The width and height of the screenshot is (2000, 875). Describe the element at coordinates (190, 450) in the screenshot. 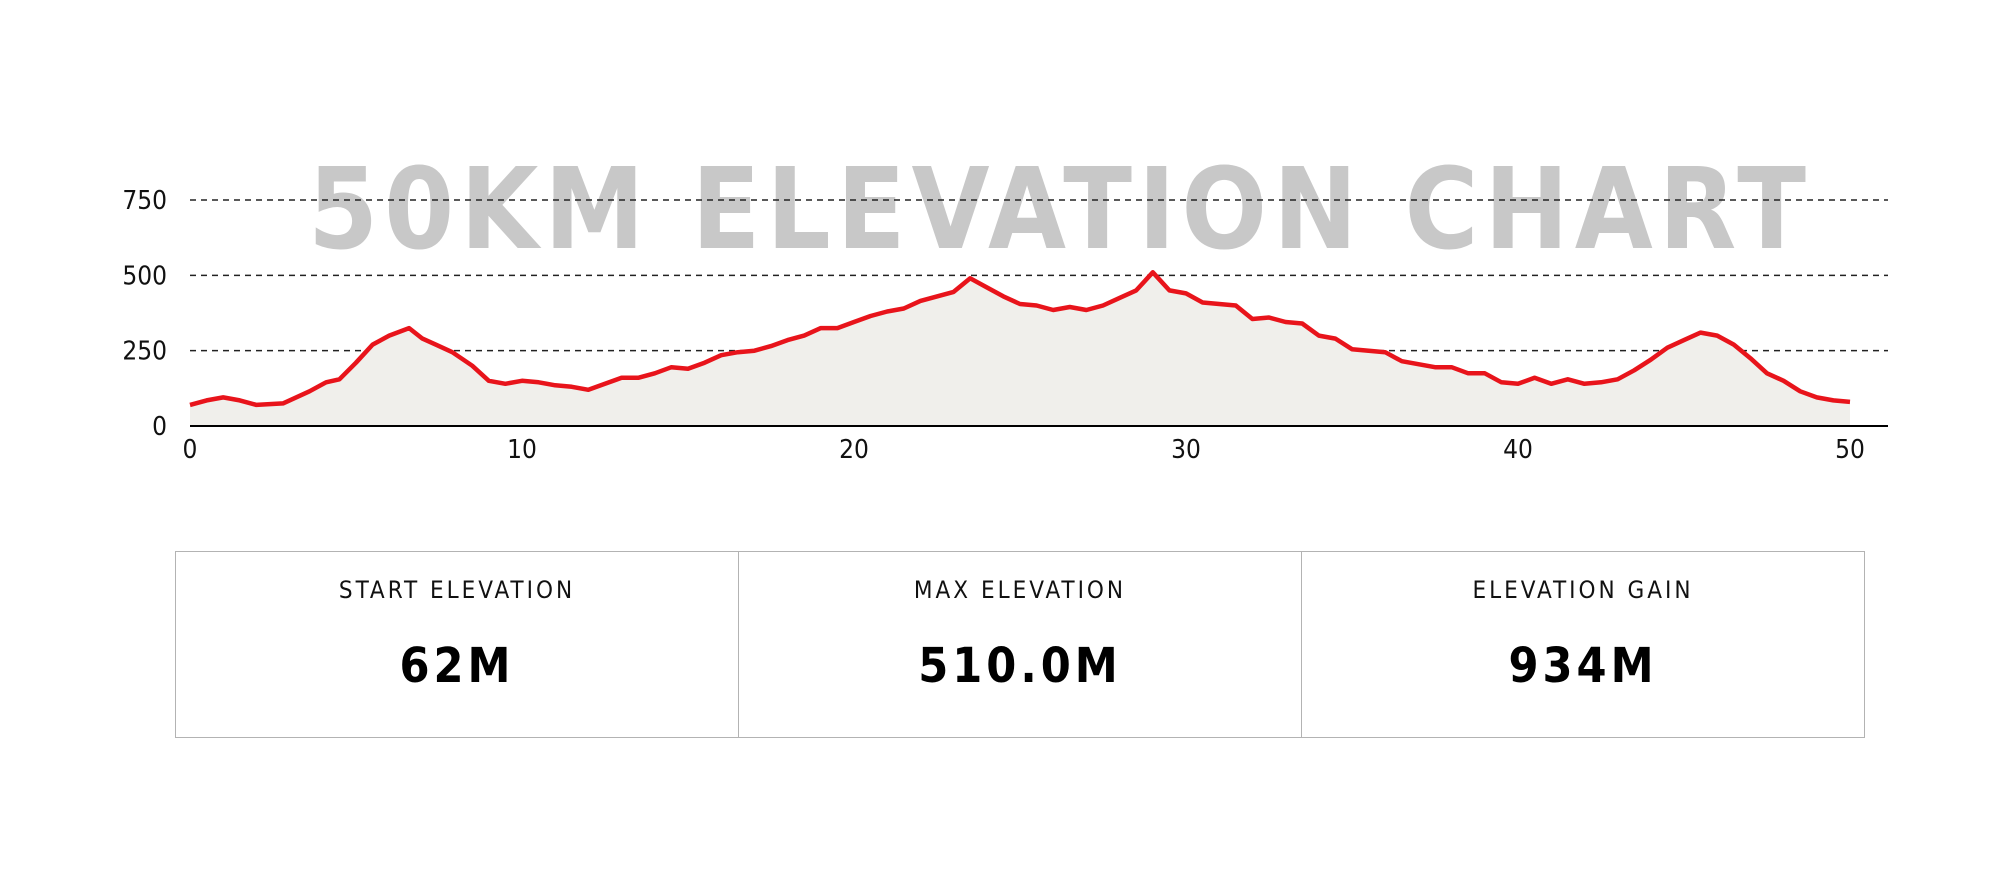

I see `x-tick-label: 0` at that location.